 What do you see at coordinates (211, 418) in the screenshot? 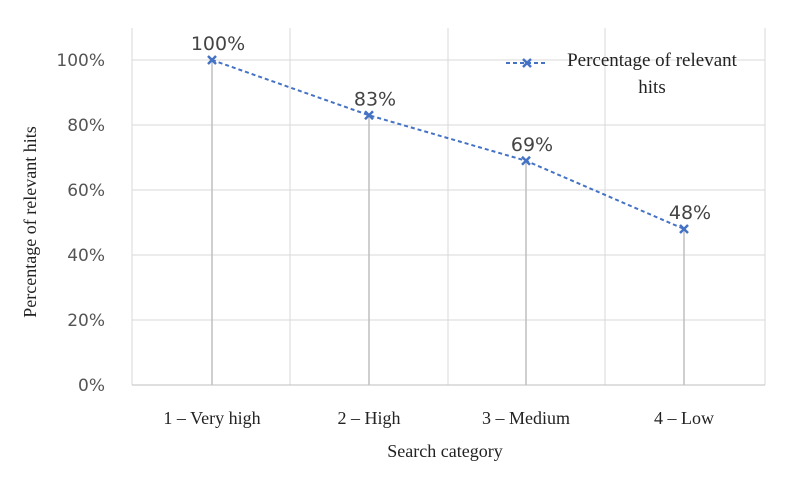
I see `x-tick-label: 1 – Very high` at bounding box center [211, 418].